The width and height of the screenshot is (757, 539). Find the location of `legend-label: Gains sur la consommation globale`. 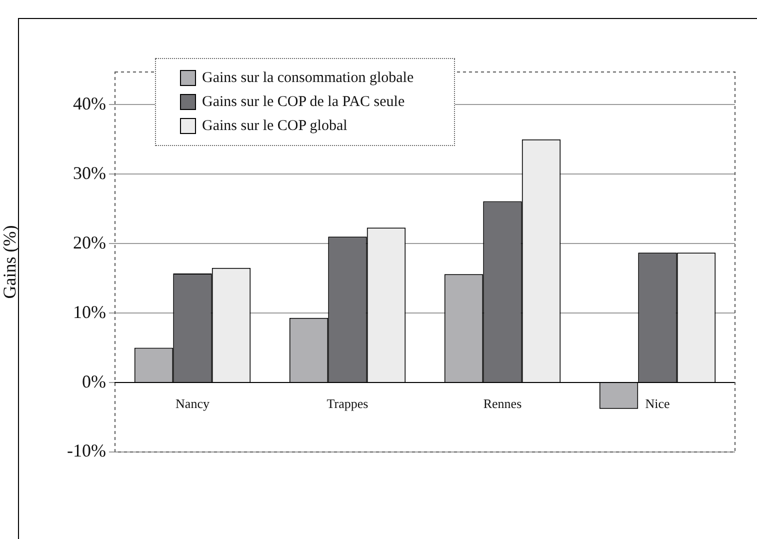

legend-label: Gains sur la consommation globale is located at coordinates (308, 78).